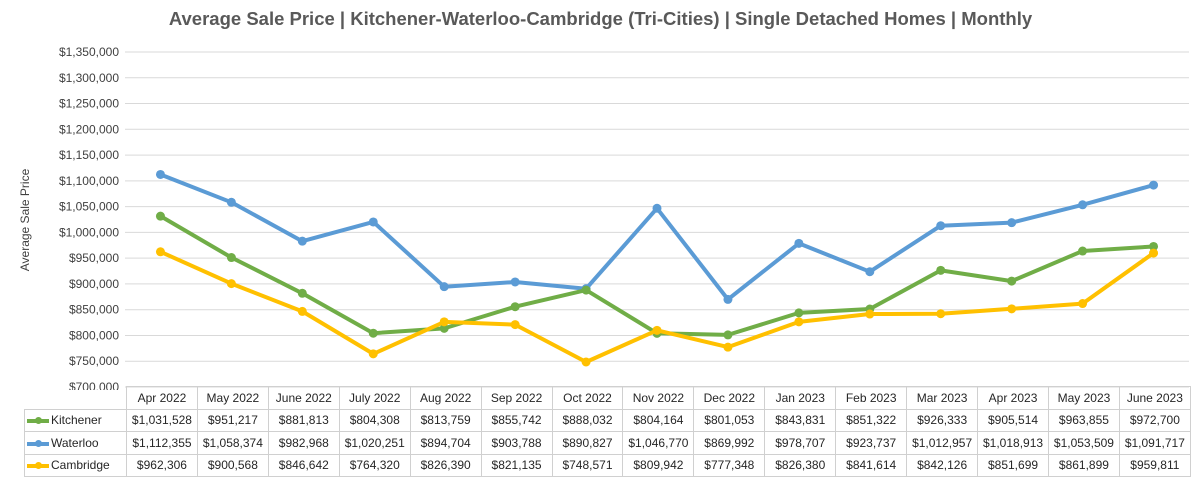  What do you see at coordinates (232, 443) in the screenshot?
I see `data-label: $1,058,374` at bounding box center [232, 443].